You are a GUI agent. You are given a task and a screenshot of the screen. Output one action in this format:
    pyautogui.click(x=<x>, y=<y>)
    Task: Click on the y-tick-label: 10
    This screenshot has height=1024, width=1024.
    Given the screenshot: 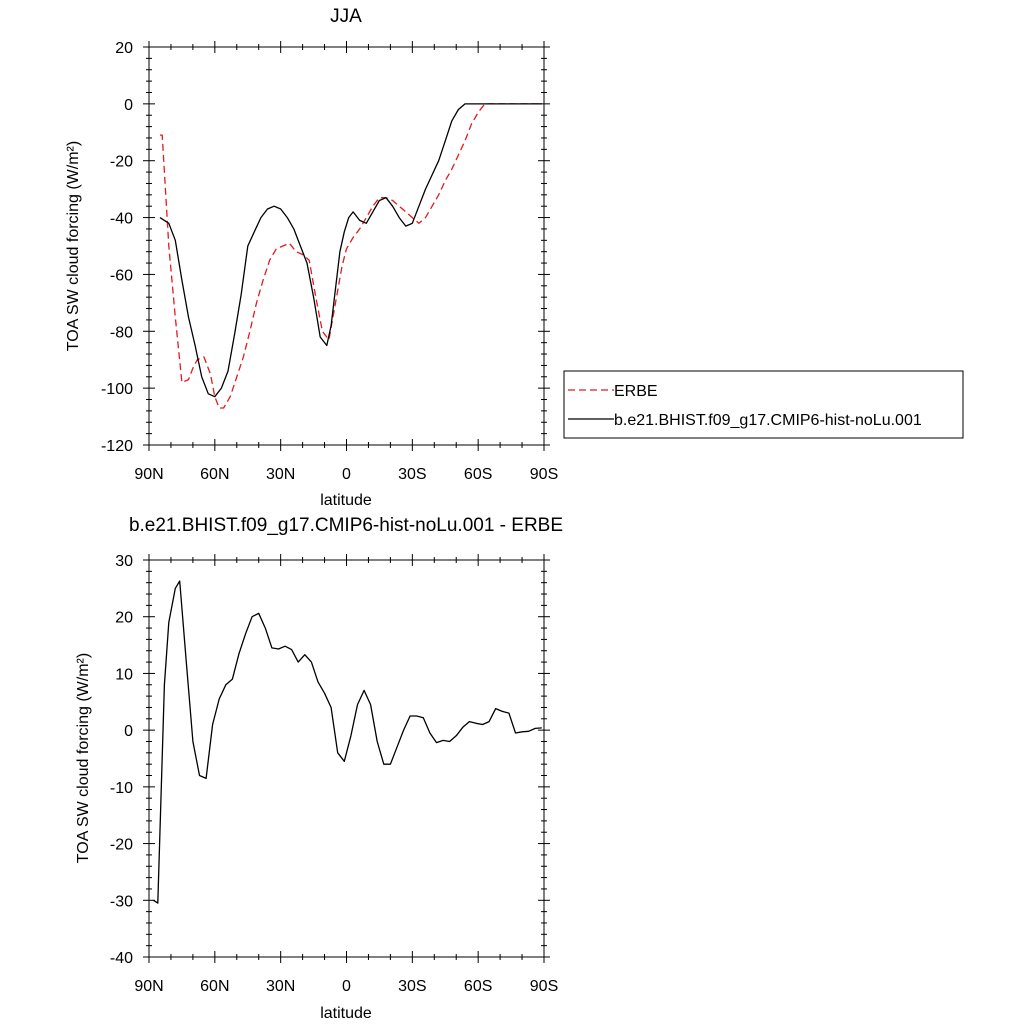 What is the action you would take?
    pyautogui.click(x=124, y=674)
    